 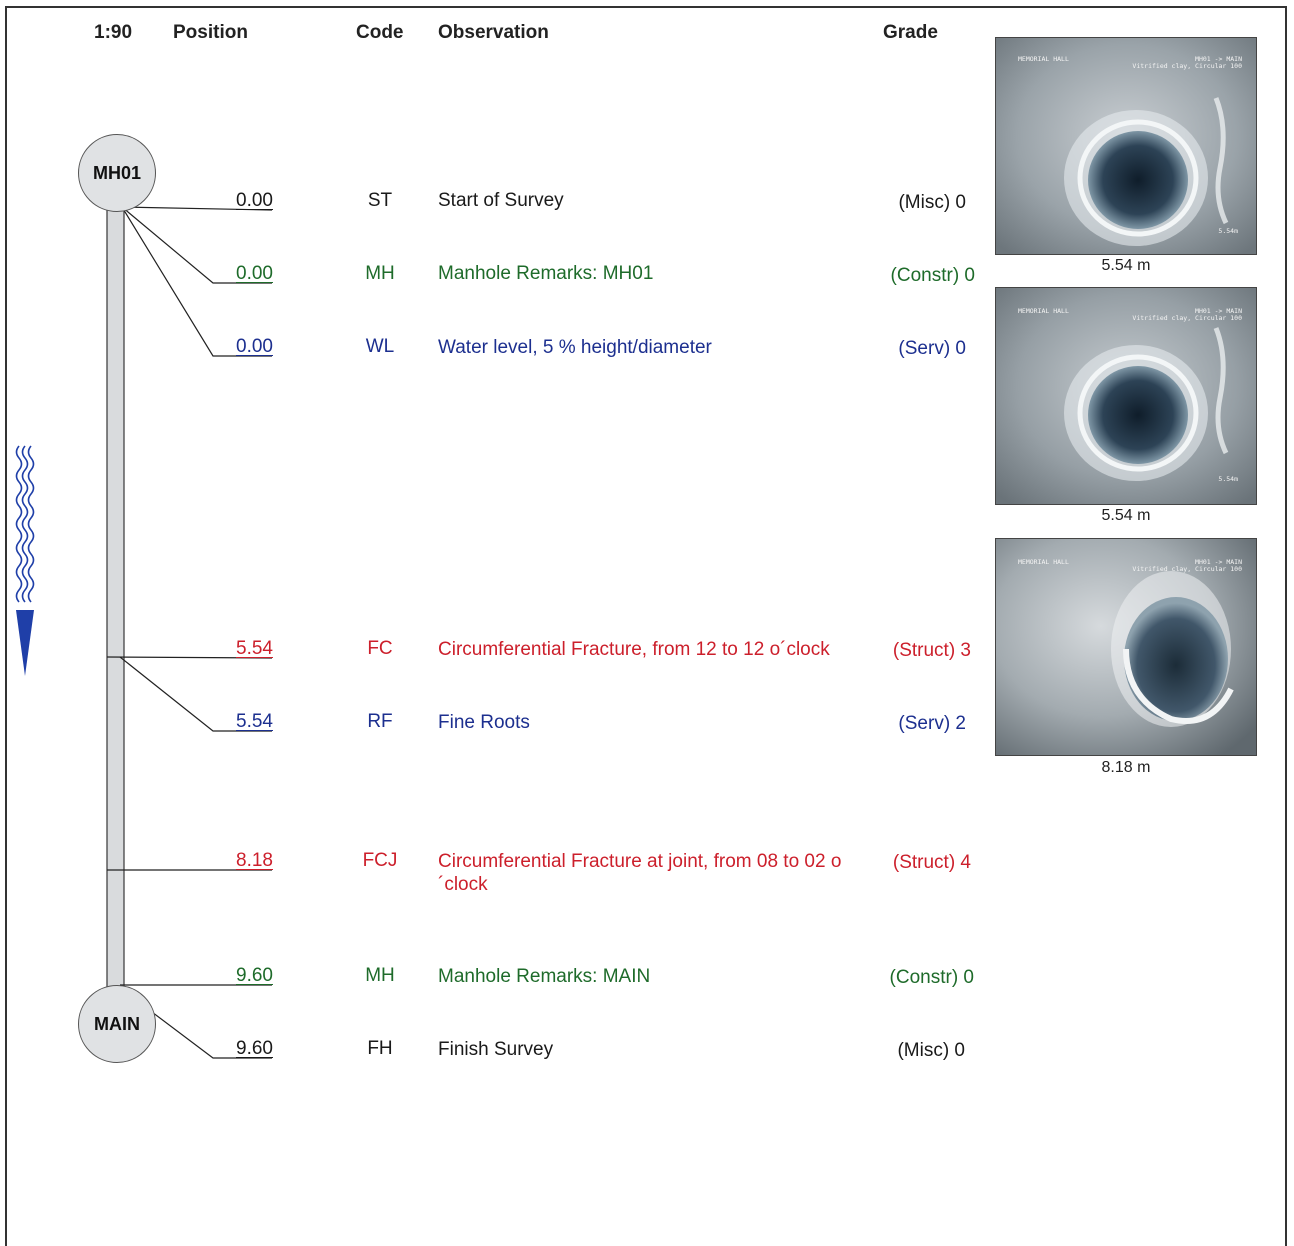 I want to click on grade-value: (Struct) 3, so click(x=931, y=650).